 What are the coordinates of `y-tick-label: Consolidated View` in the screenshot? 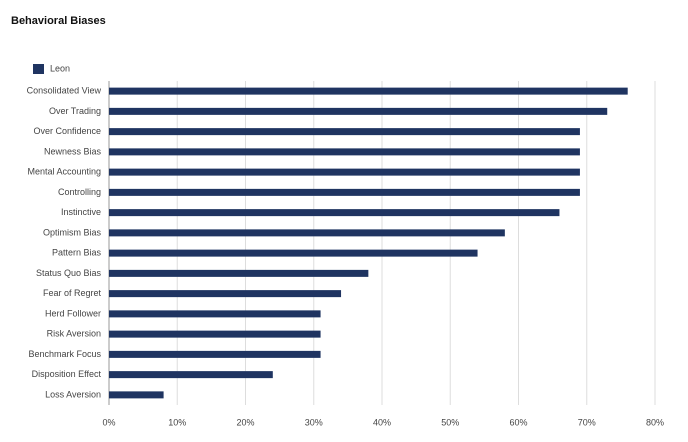 It's located at (64, 91).